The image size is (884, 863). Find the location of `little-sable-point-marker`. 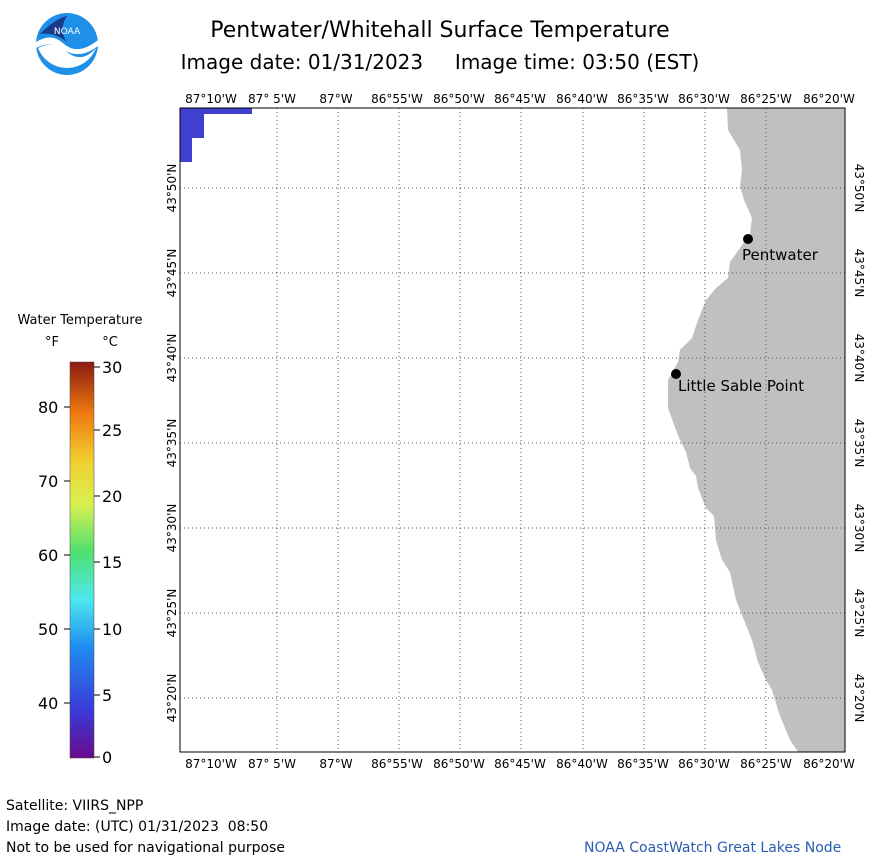

little-sable-point-marker is located at coordinates (676, 374).